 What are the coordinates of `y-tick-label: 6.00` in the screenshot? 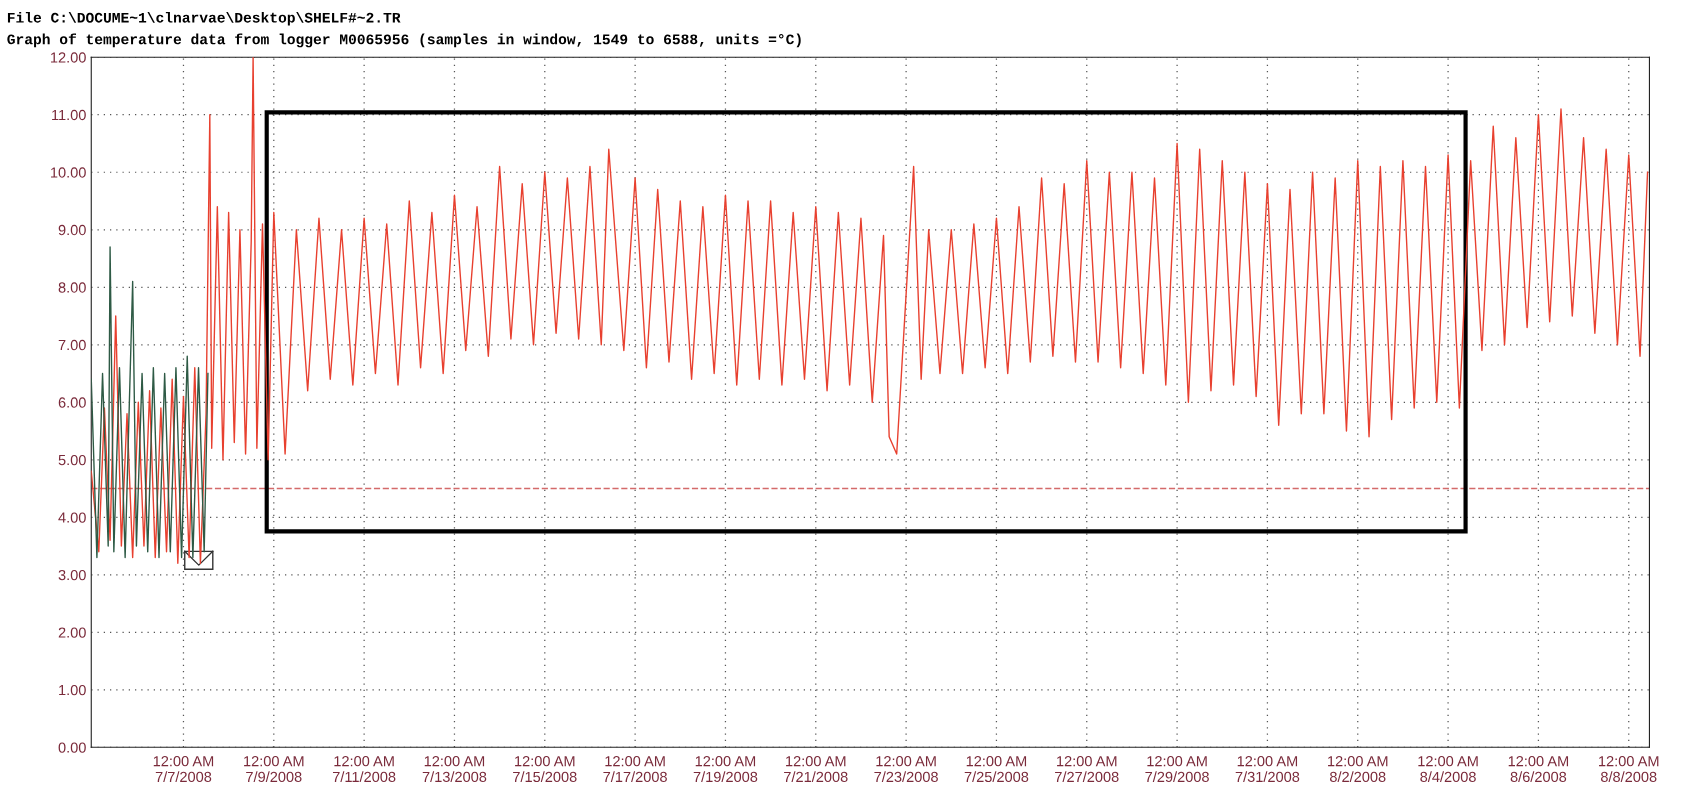 It's located at (72, 402).